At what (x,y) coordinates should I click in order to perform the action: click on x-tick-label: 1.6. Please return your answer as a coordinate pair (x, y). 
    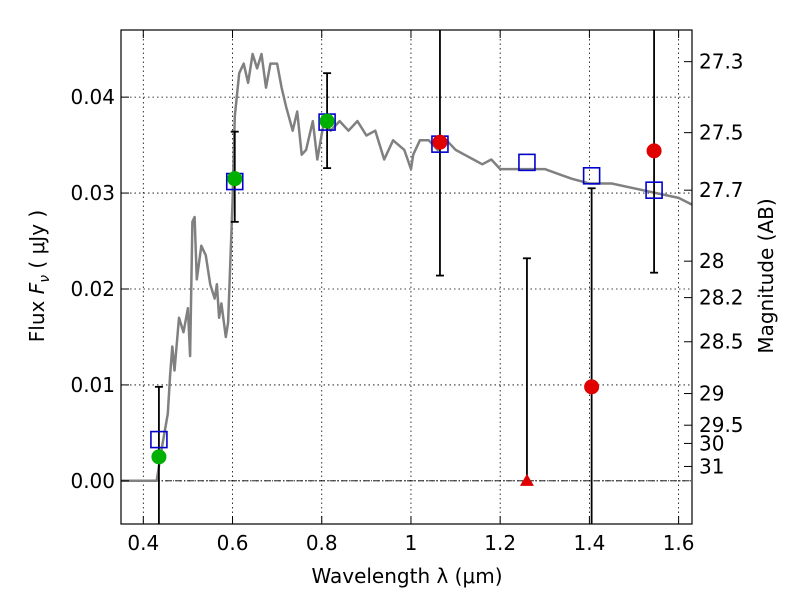
    Looking at the image, I should click on (679, 543).